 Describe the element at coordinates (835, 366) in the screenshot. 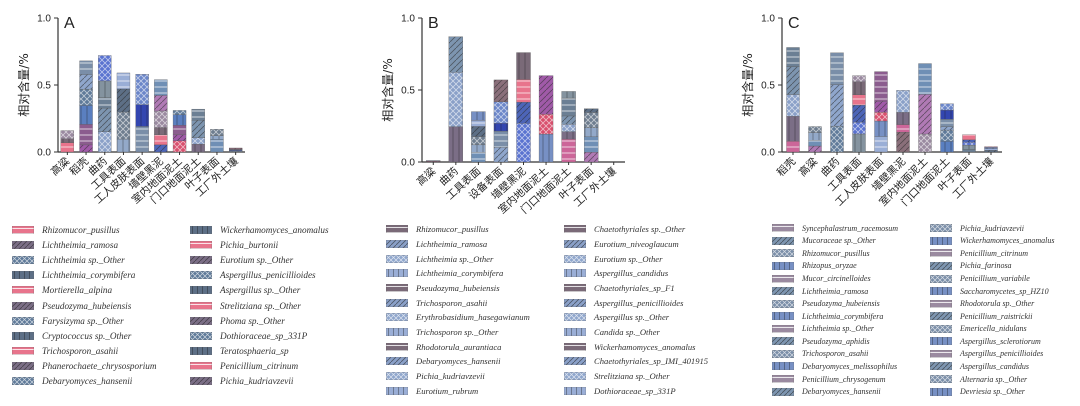

I see `legend-item: Debaryomyces_melissophilus` at that location.